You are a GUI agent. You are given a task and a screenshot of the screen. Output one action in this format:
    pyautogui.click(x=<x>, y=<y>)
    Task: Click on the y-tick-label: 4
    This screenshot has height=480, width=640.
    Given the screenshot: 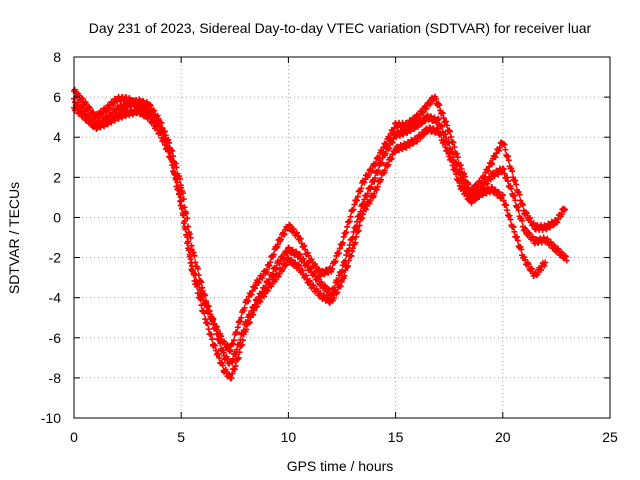 What is the action you would take?
    pyautogui.click(x=57, y=137)
    